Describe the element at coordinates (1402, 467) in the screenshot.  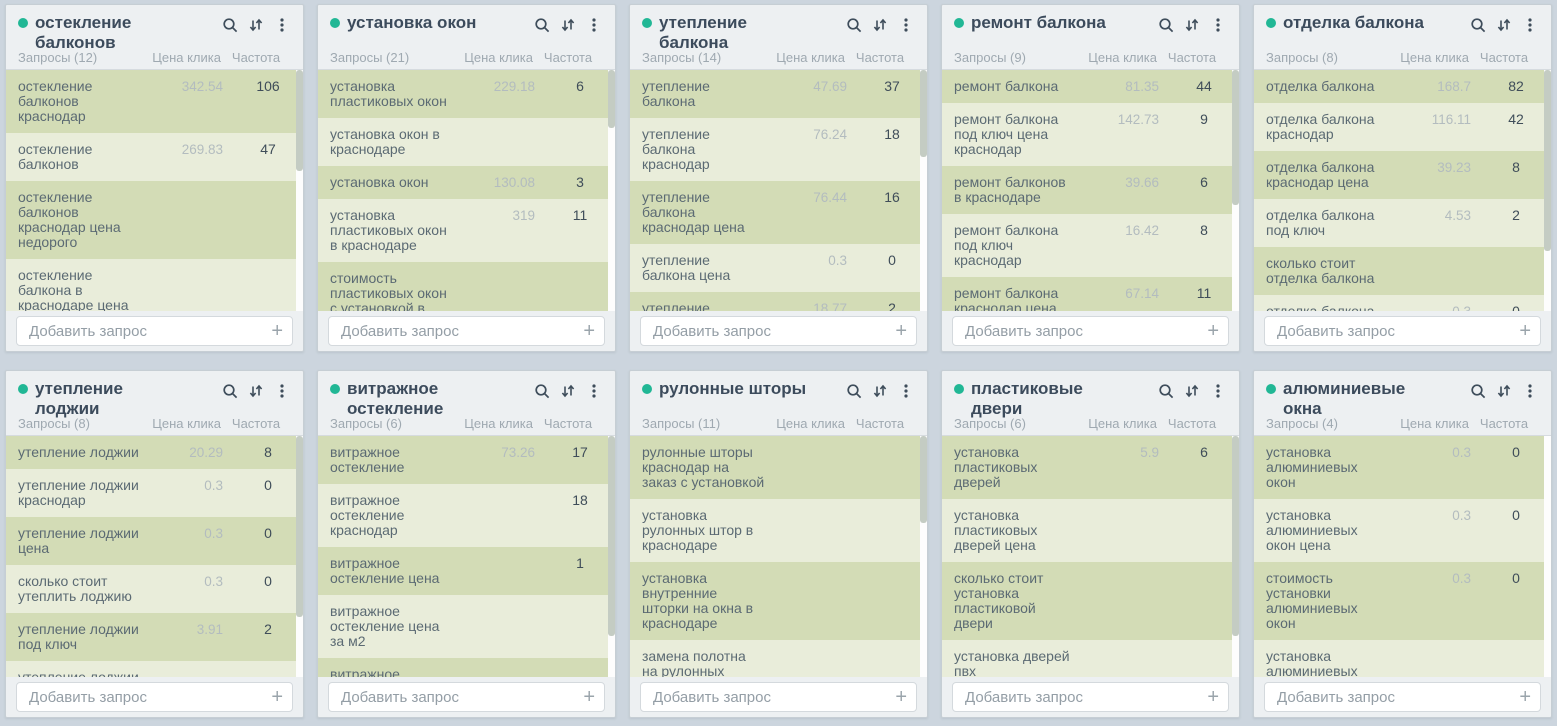
I see `query-row: установка алюминиевых окон 0.3 0` at that location.